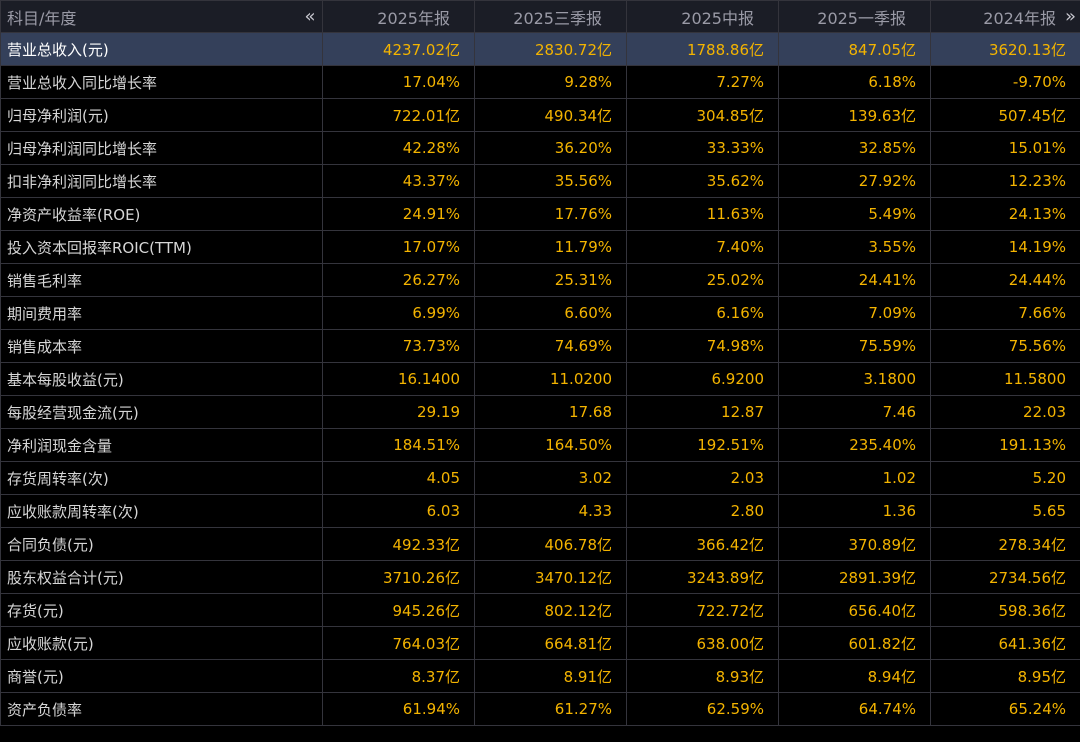  What do you see at coordinates (702, 16) in the screenshot?
I see `period-header: 2025中报` at bounding box center [702, 16].